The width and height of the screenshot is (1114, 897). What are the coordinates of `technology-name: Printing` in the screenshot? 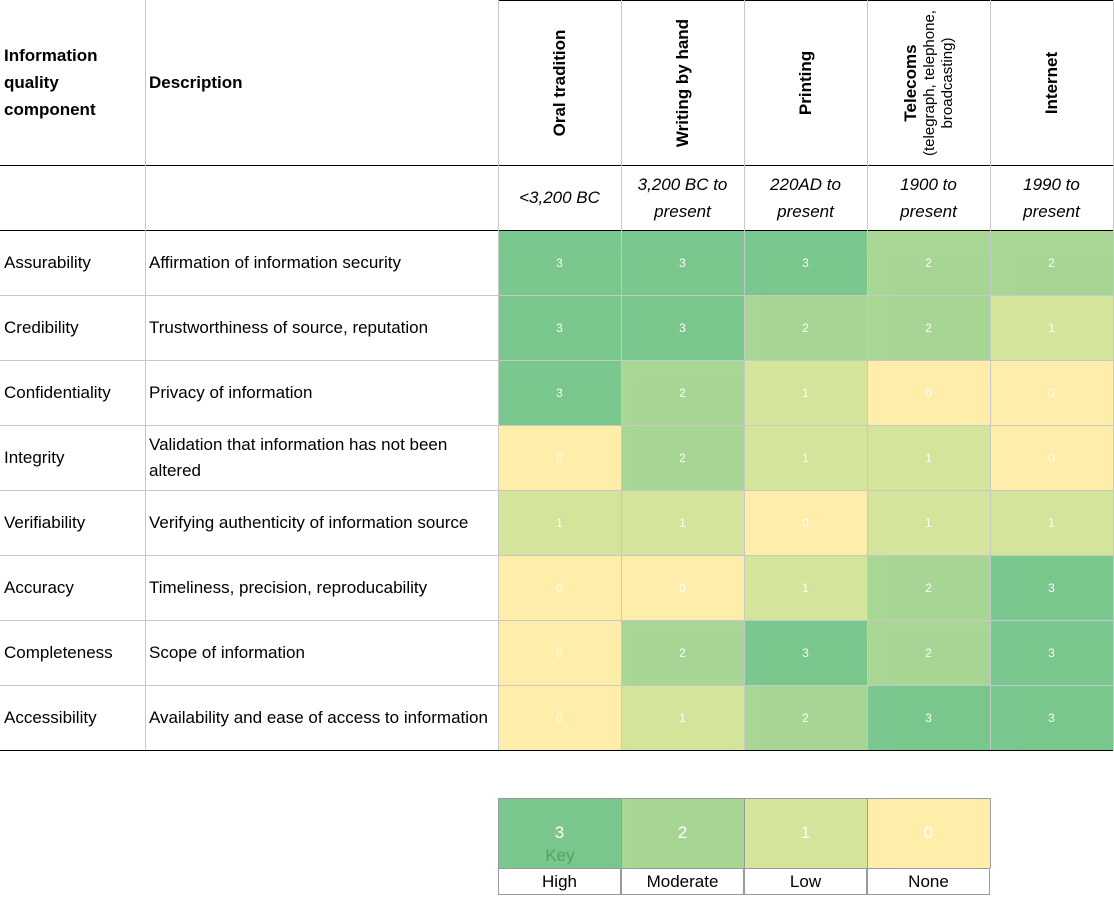 It's located at (805, 82).